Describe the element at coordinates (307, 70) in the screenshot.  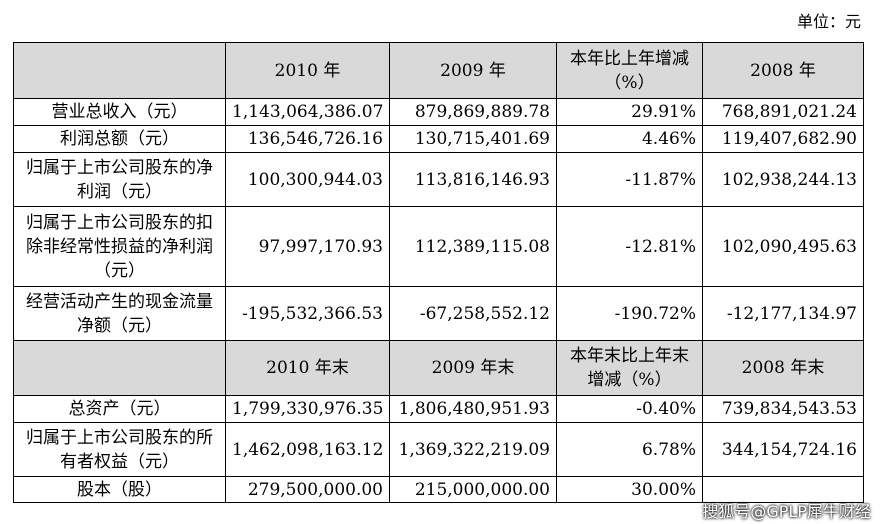
I see `header-2010: 2010 年` at that location.